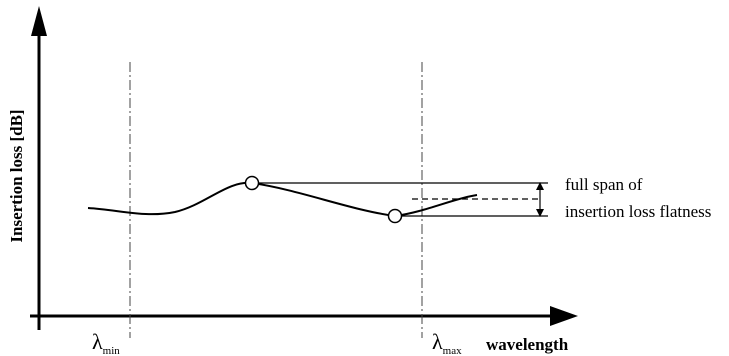  I want to click on annotation-line-1: full span of, so click(604, 184).